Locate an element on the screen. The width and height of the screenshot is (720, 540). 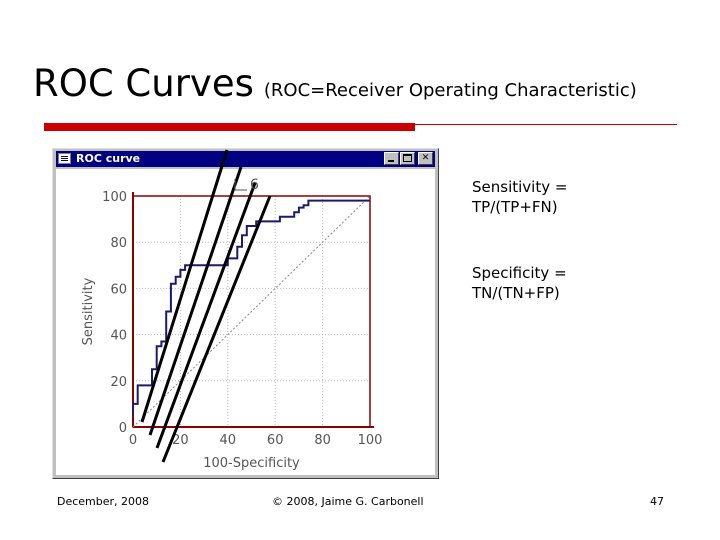
window-title-bar: ROC curve ✕ is located at coordinates (245, 159).